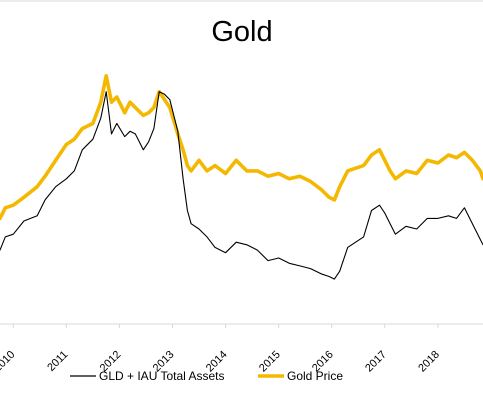 The height and width of the screenshot is (403, 483). I want to click on chart-title: Gold, so click(241, 32).